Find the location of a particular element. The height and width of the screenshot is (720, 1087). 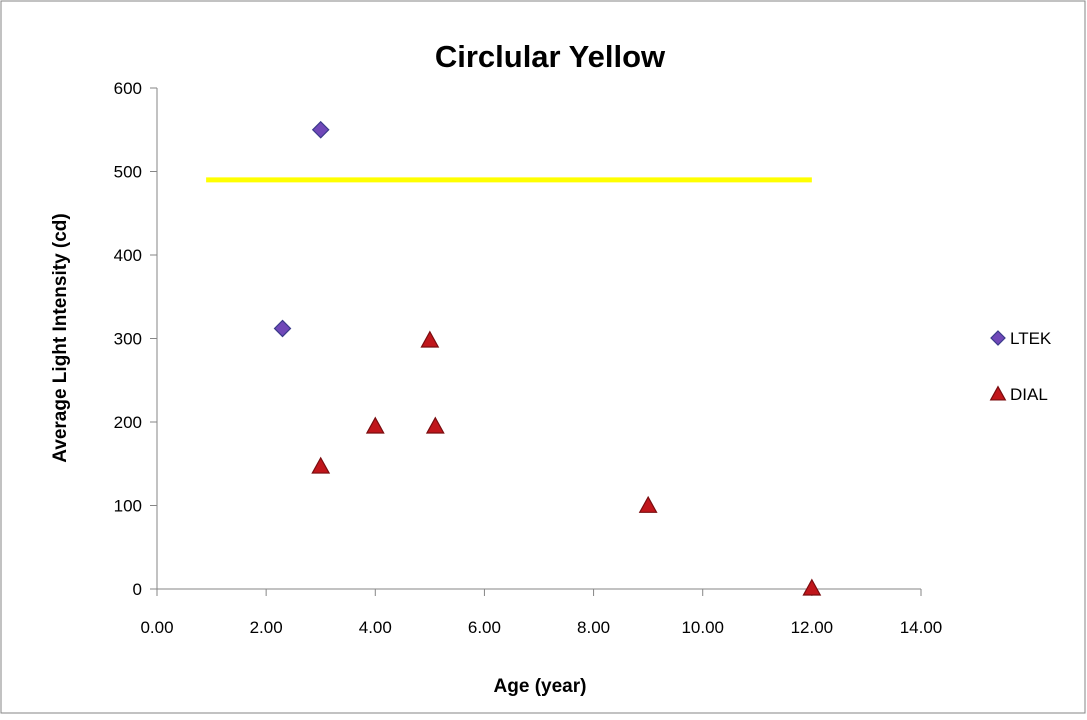

y-tick-label: 100 is located at coordinates (128, 506).